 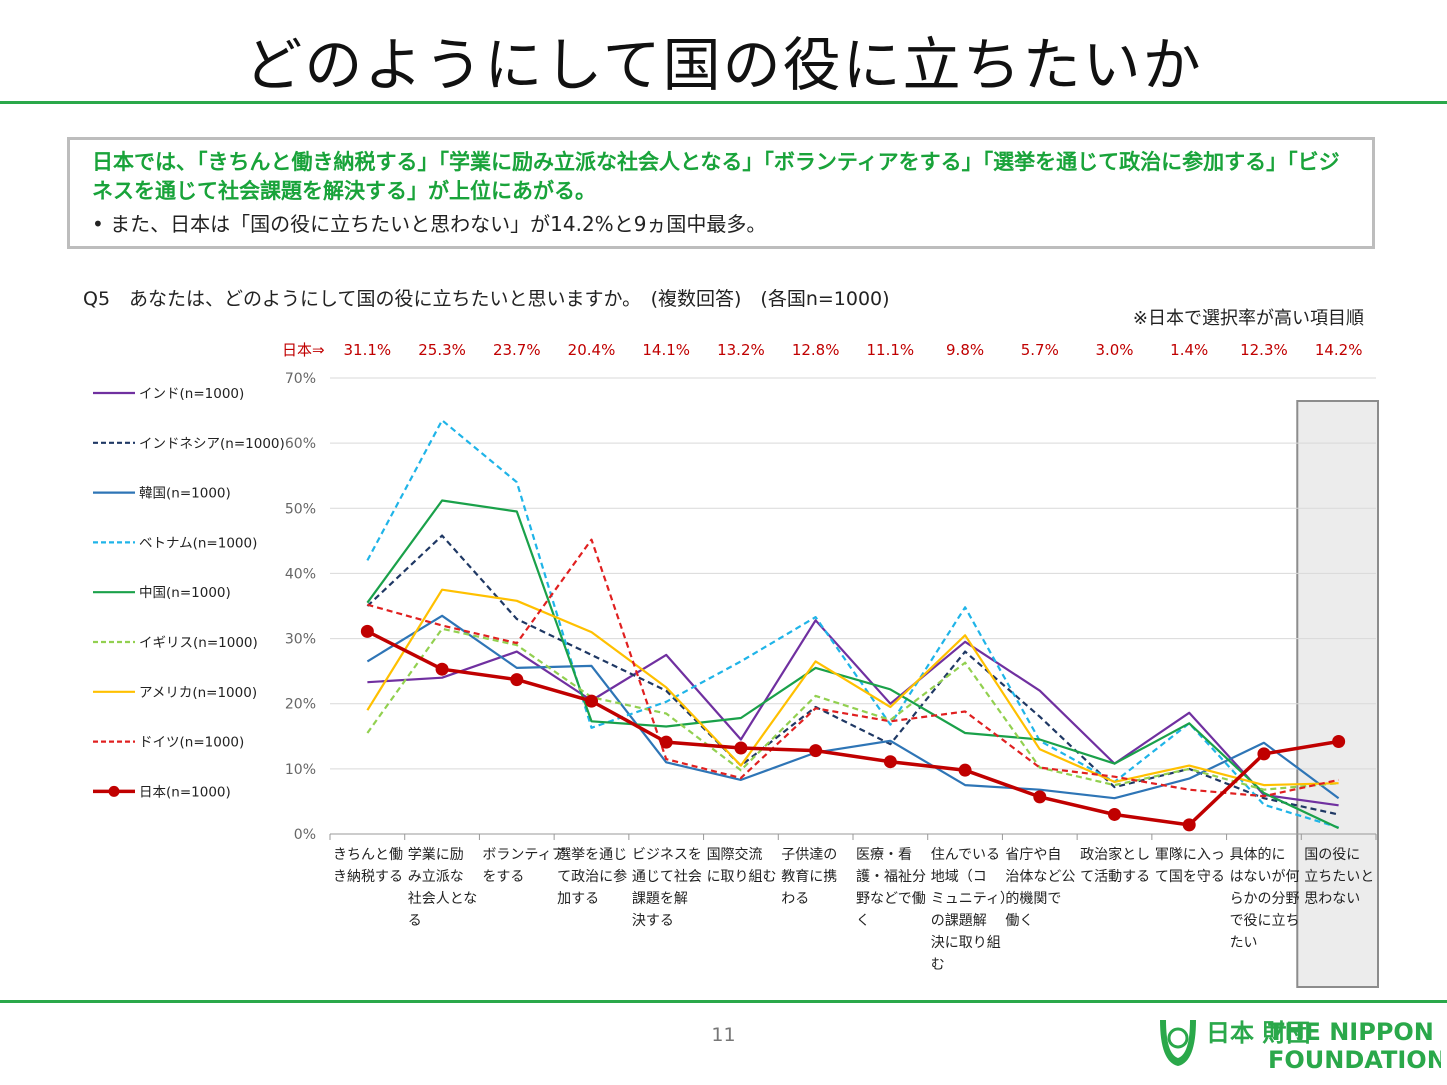 I want to click on title-divider, so click(x=723, y=102).